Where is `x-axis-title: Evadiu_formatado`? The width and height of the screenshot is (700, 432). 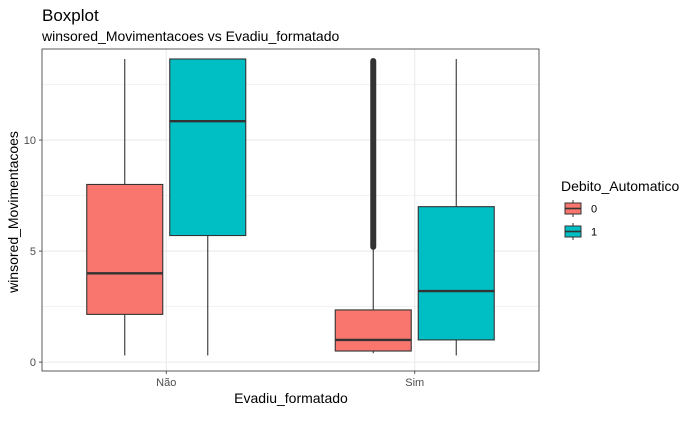
x-axis-title: Evadiu_formatado is located at coordinates (291, 398).